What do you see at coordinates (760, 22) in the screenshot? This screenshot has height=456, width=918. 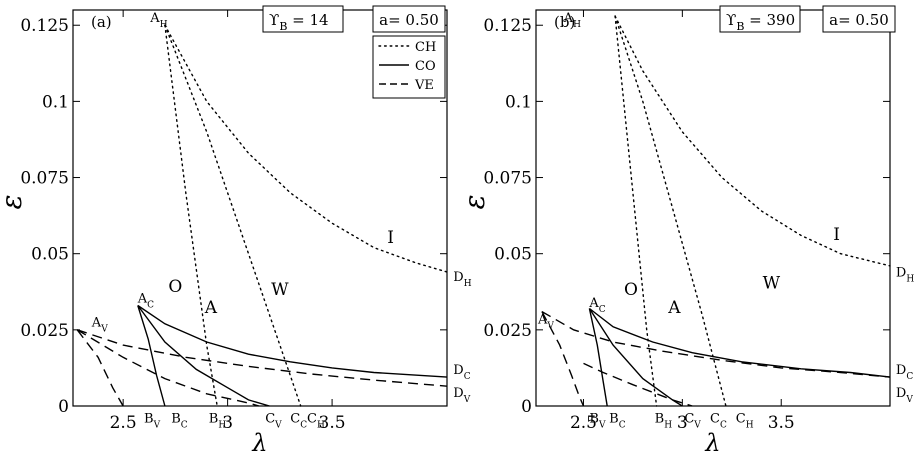 I see `upsilon-label: ϒB = 390` at bounding box center [760, 22].